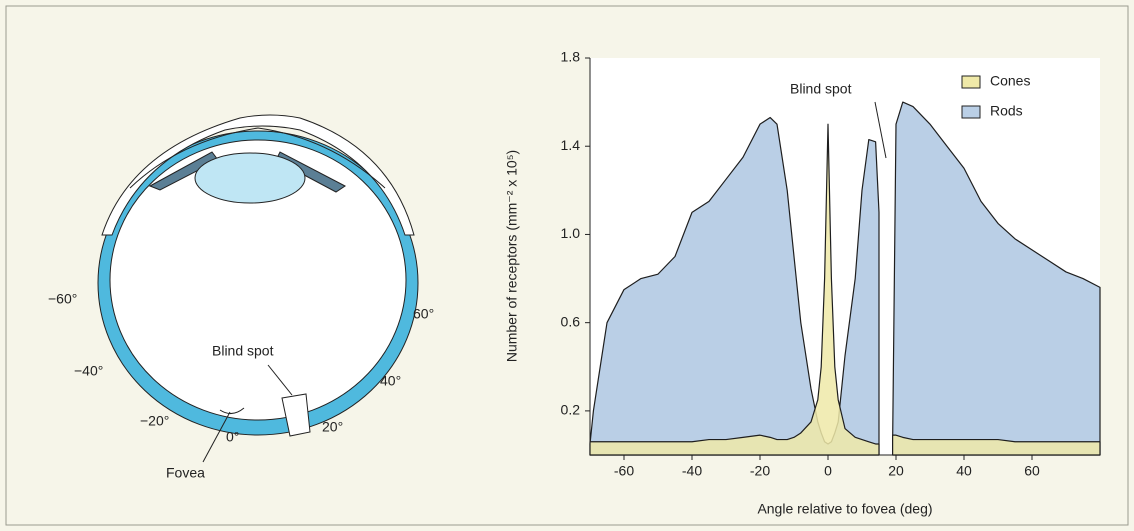 The height and width of the screenshot is (531, 1134). I want to click on angle-label: −40°, so click(88, 371).